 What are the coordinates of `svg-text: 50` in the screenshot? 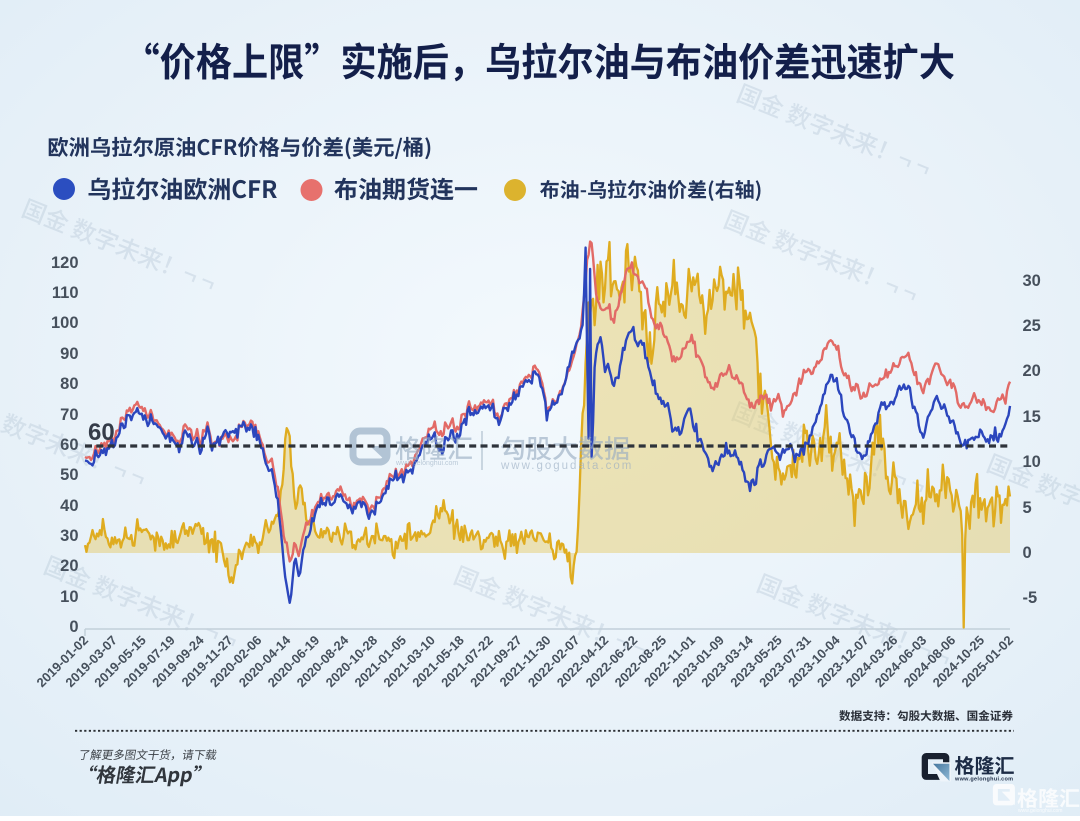 It's located at (69, 475).